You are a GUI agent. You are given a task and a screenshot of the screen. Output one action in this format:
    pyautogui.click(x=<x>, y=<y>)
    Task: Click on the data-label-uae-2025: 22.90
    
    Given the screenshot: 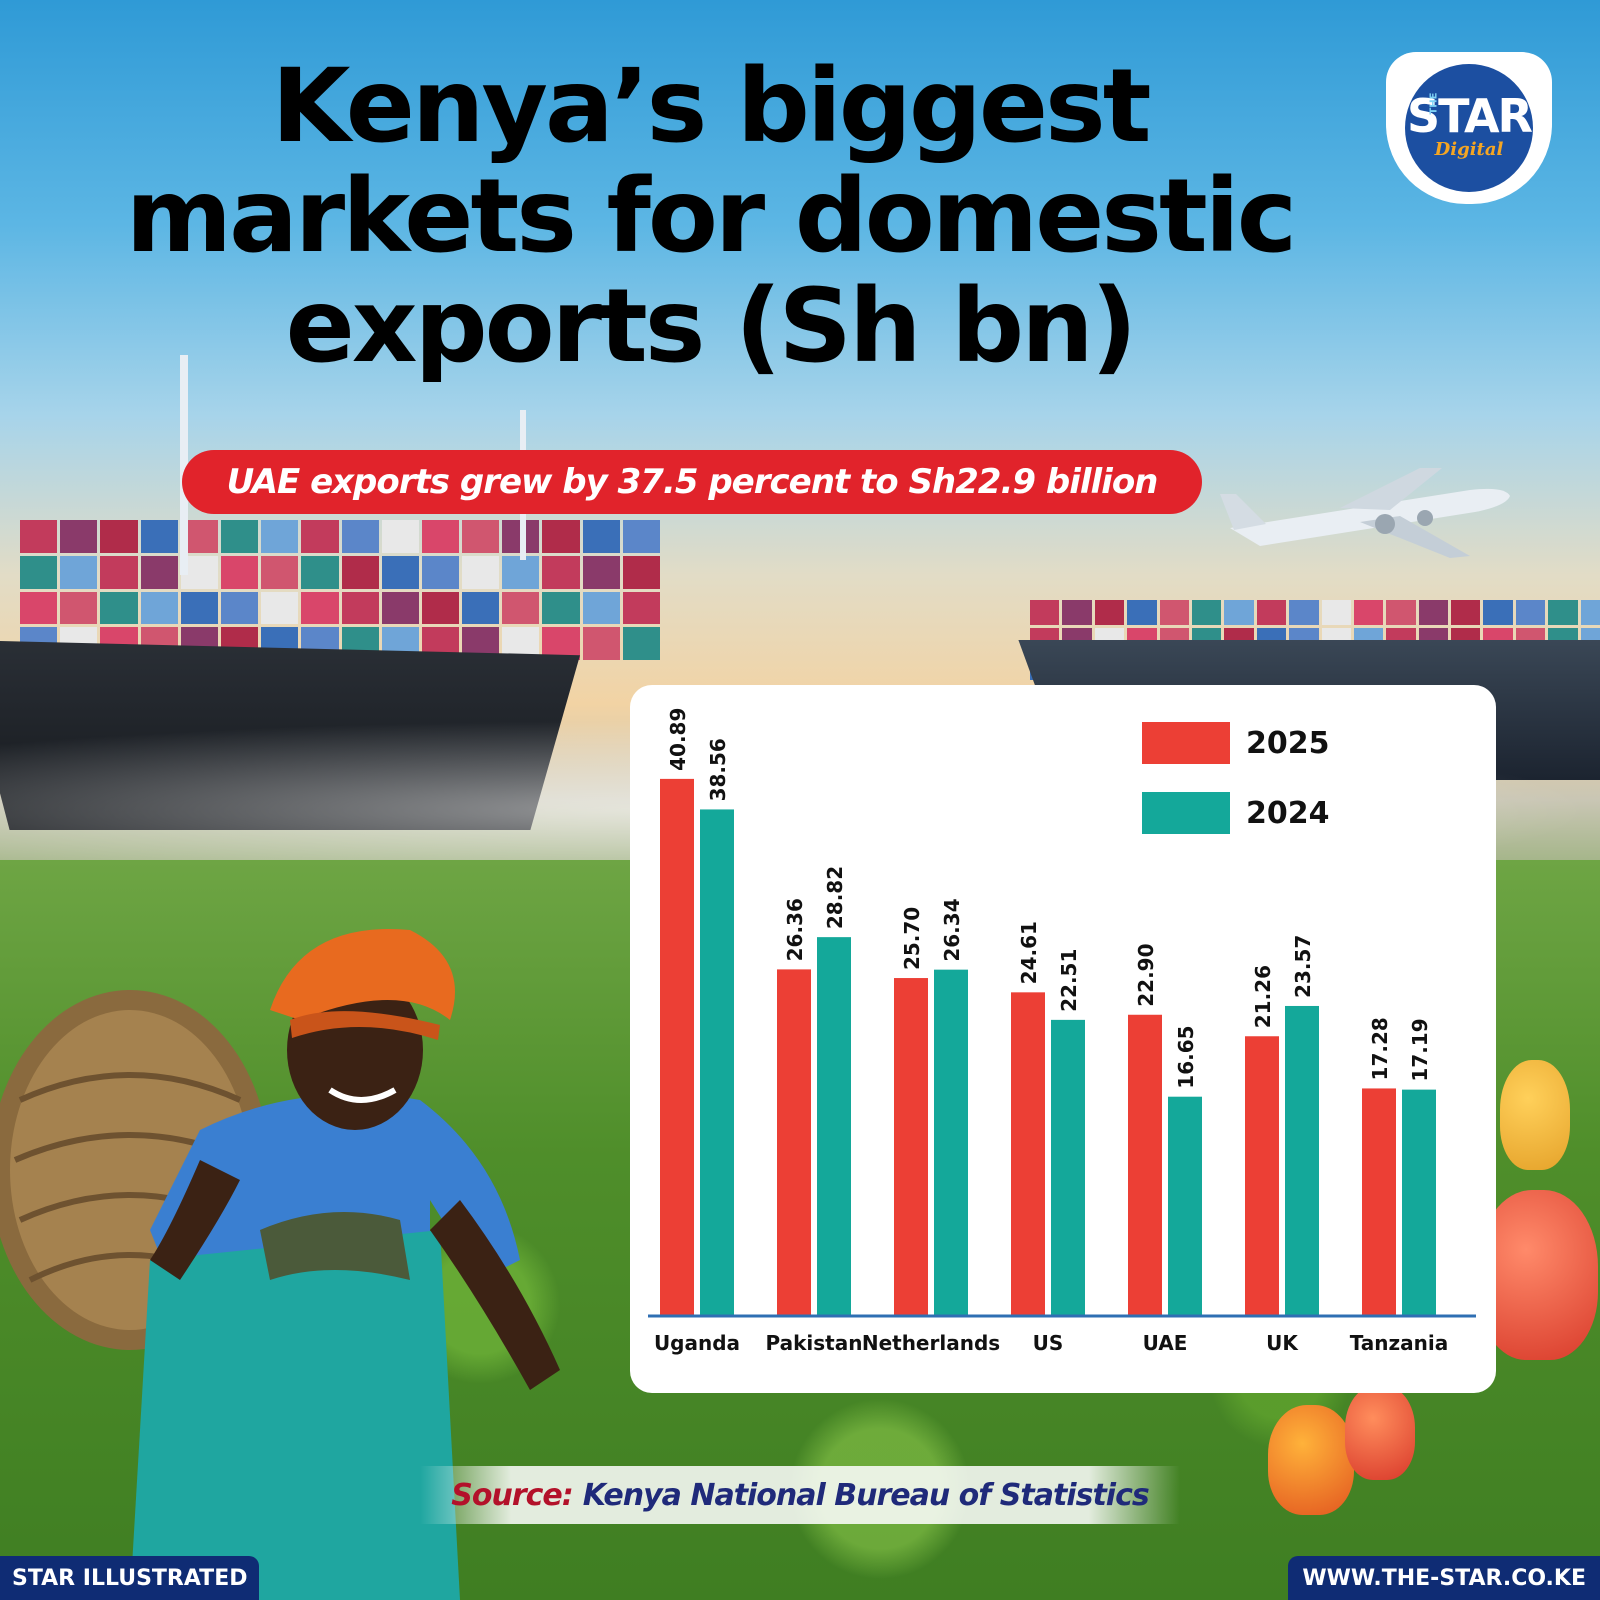 What is the action you would take?
    pyautogui.click(x=1146, y=974)
    